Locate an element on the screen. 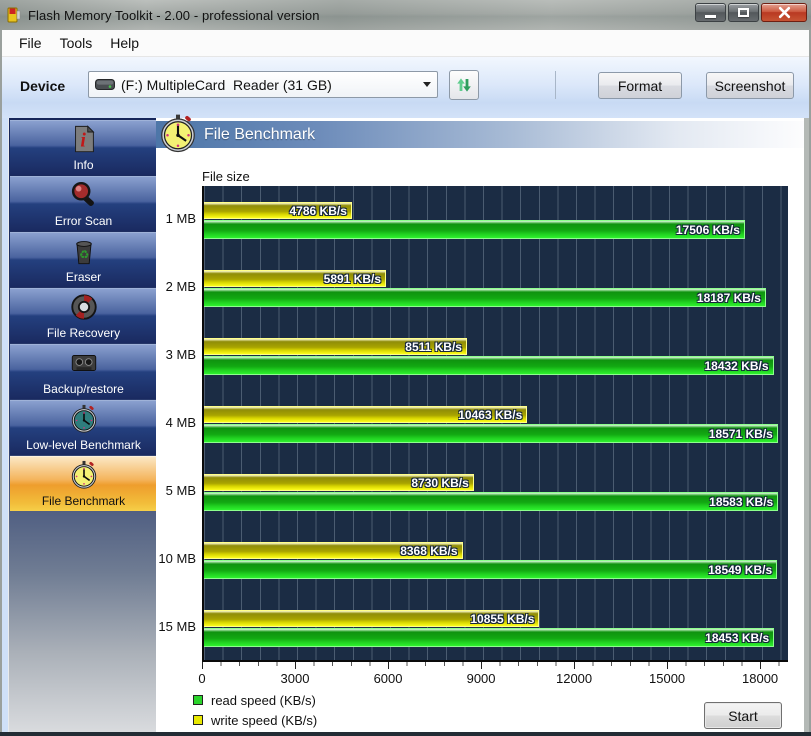 The width and height of the screenshot is (811, 736). bar-value-label: 4786 KB/s is located at coordinates (318, 210).